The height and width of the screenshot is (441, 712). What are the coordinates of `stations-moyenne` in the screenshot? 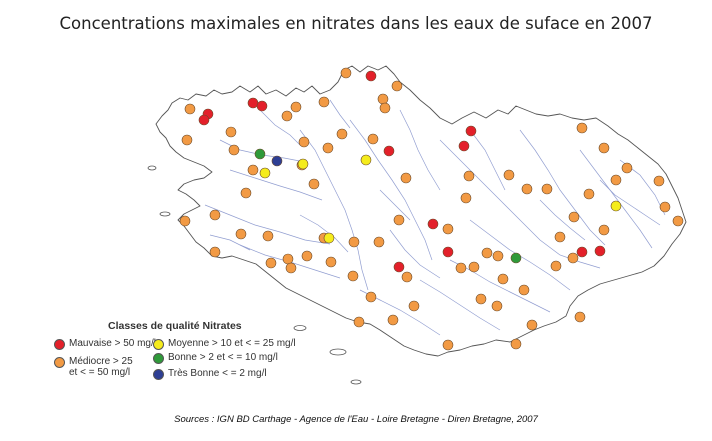 It's located at (440, 199).